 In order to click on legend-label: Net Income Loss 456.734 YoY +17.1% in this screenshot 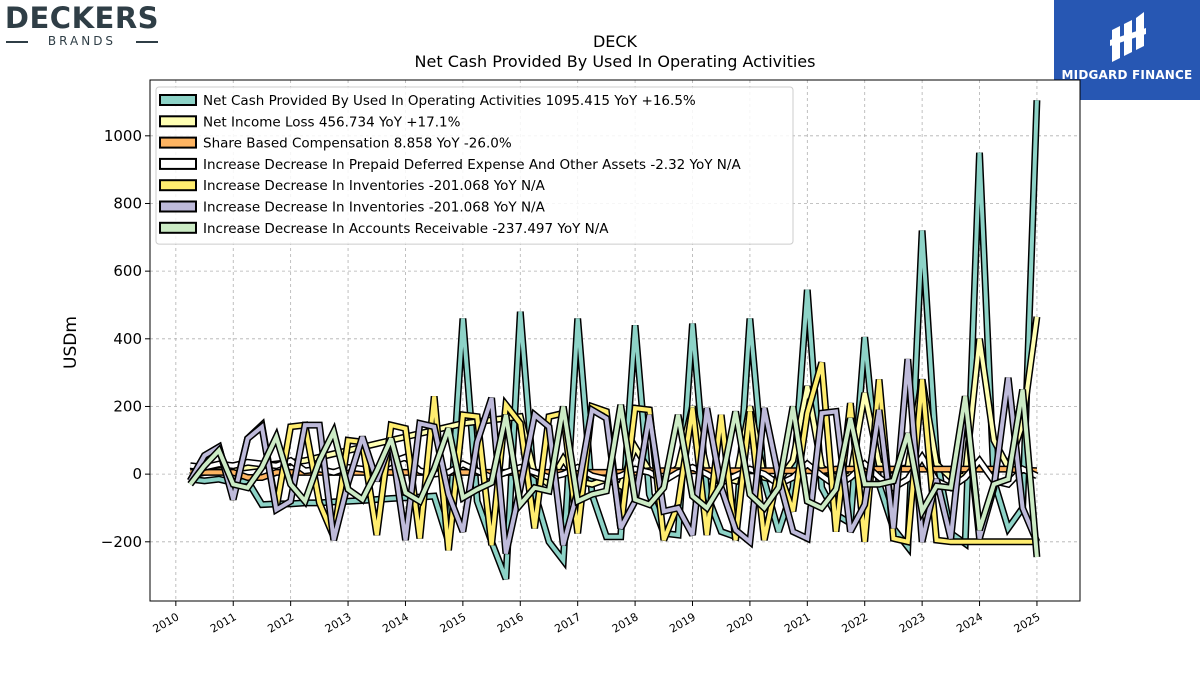, I will do `click(332, 122)`.